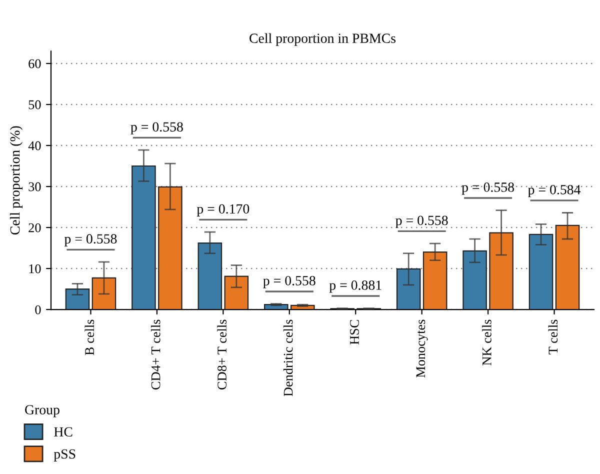  Describe the element at coordinates (35, 269) in the screenshot. I see `y-tick-label: 10` at that location.